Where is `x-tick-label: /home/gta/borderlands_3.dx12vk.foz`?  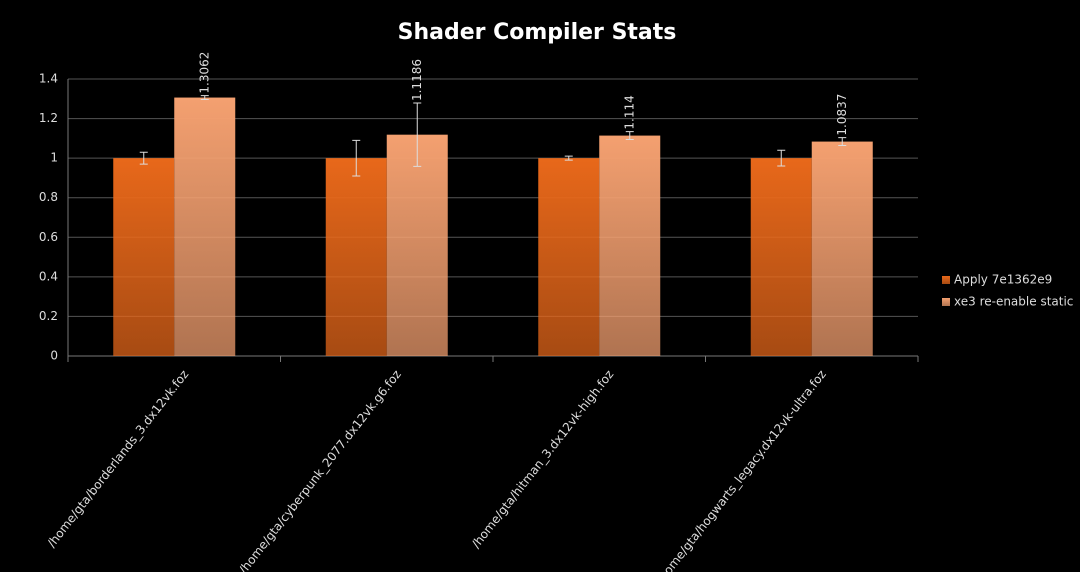
x-tick-label: /home/gta/borderlands_3.dx12vk.foz is located at coordinates (117, 458).